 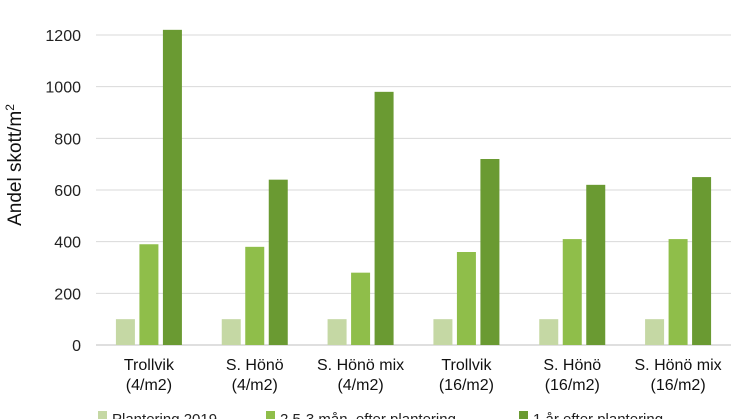 What do you see at coordinates (67, 139) in the screenshot?
I see `y-tick-label: 800` at bounding box center [67, 139].